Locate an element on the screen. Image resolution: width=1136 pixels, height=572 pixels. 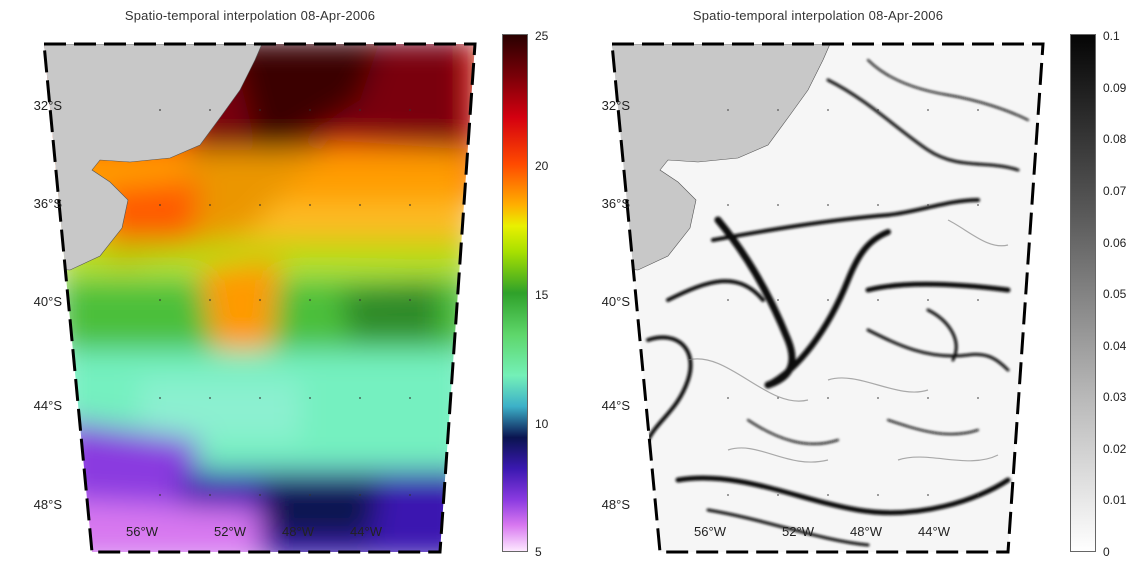
colorbar-tick: 15 is located at coordinates (542, 295).